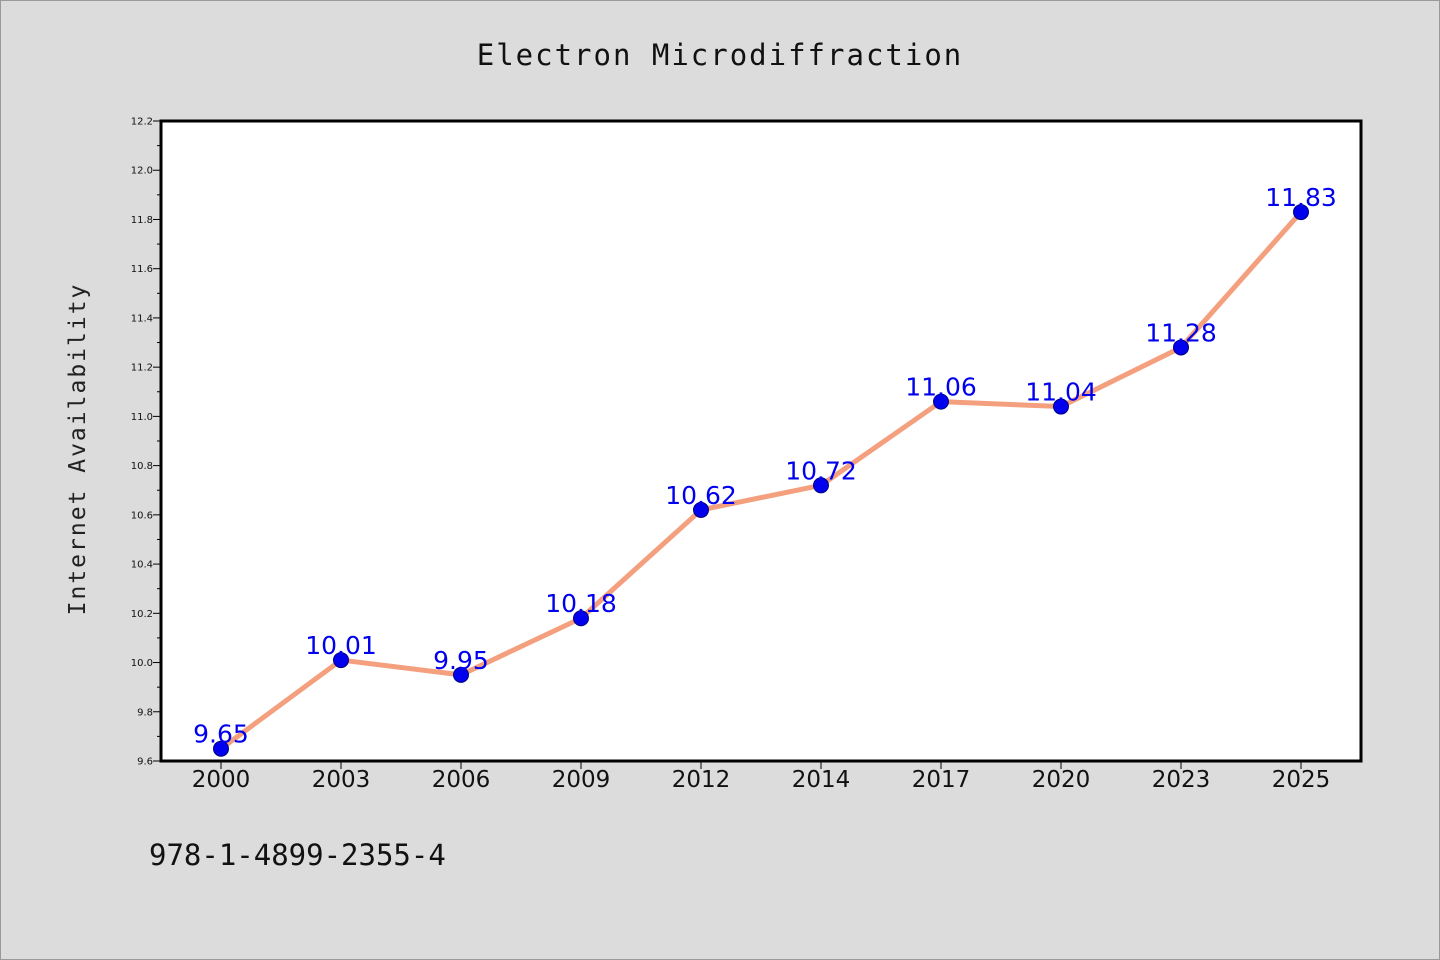 This screenshot has width=1440, height=960. I want to click on y-tick-label: 9.8, so click(145, 712).